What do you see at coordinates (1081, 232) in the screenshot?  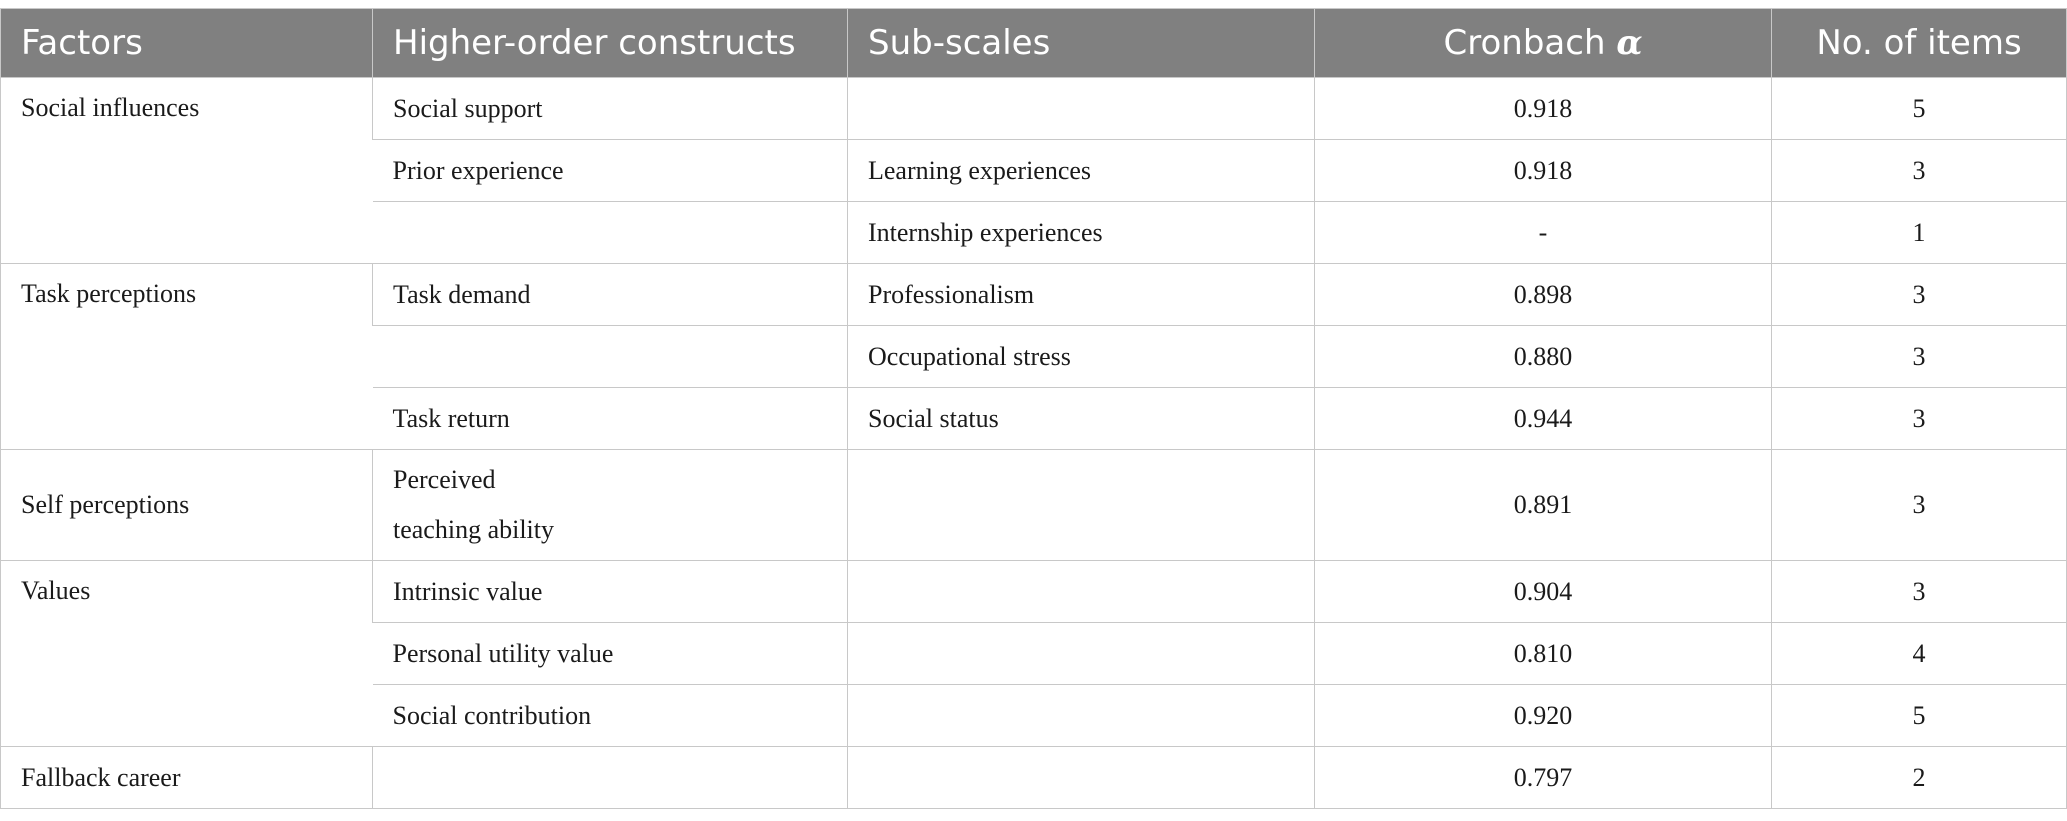 I see `subscale-cell: Internship experiences` at bounding box center [1081, 232].